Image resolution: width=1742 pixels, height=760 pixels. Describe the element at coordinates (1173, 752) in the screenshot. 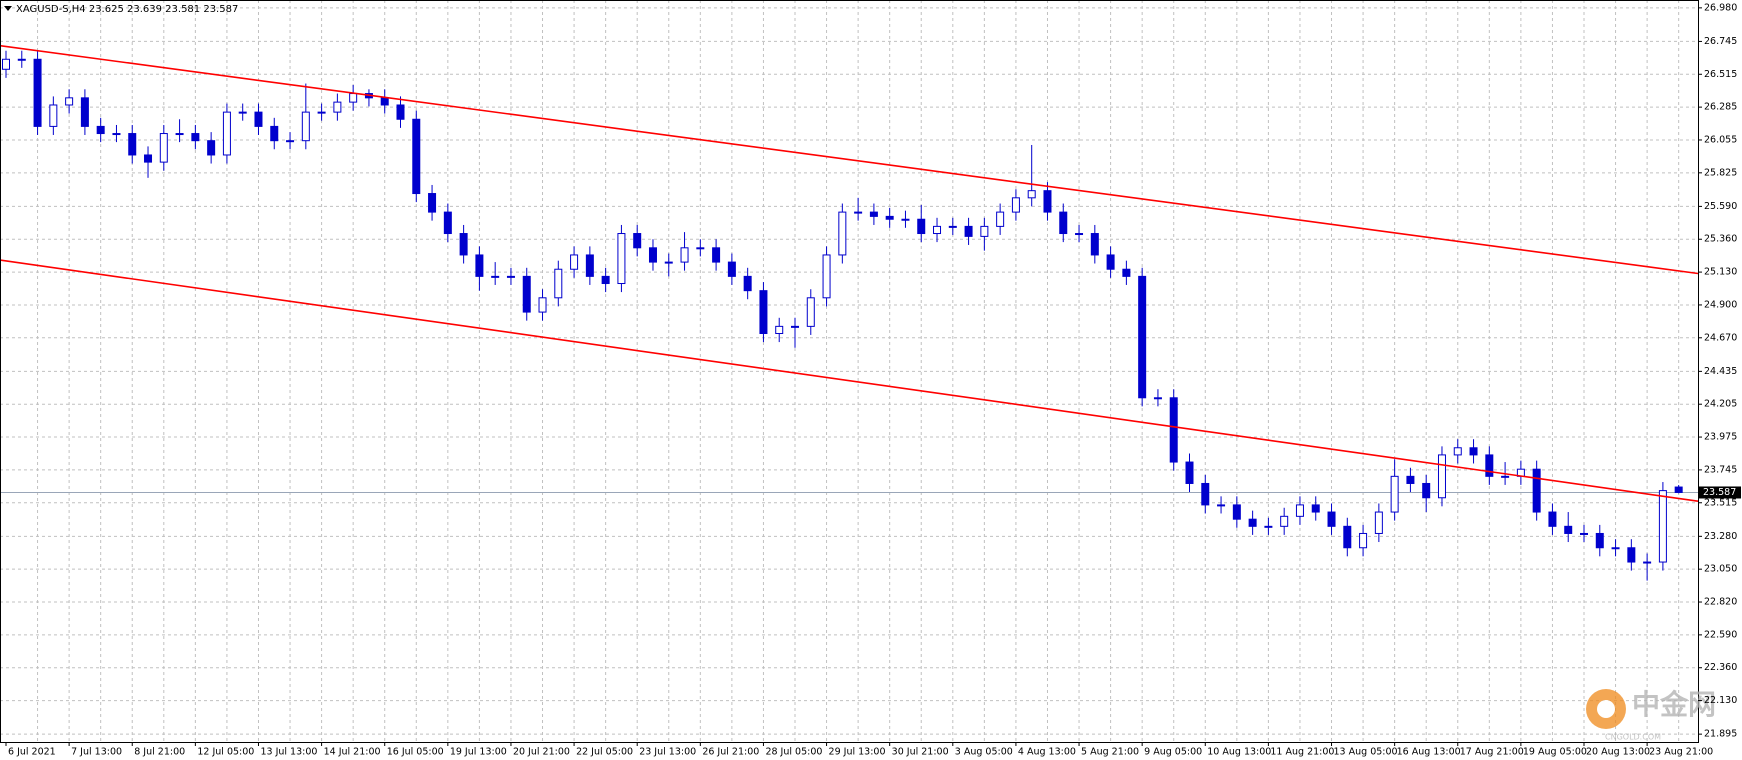

I see `x-tick-label: 9 Aug 05:00` at that location.